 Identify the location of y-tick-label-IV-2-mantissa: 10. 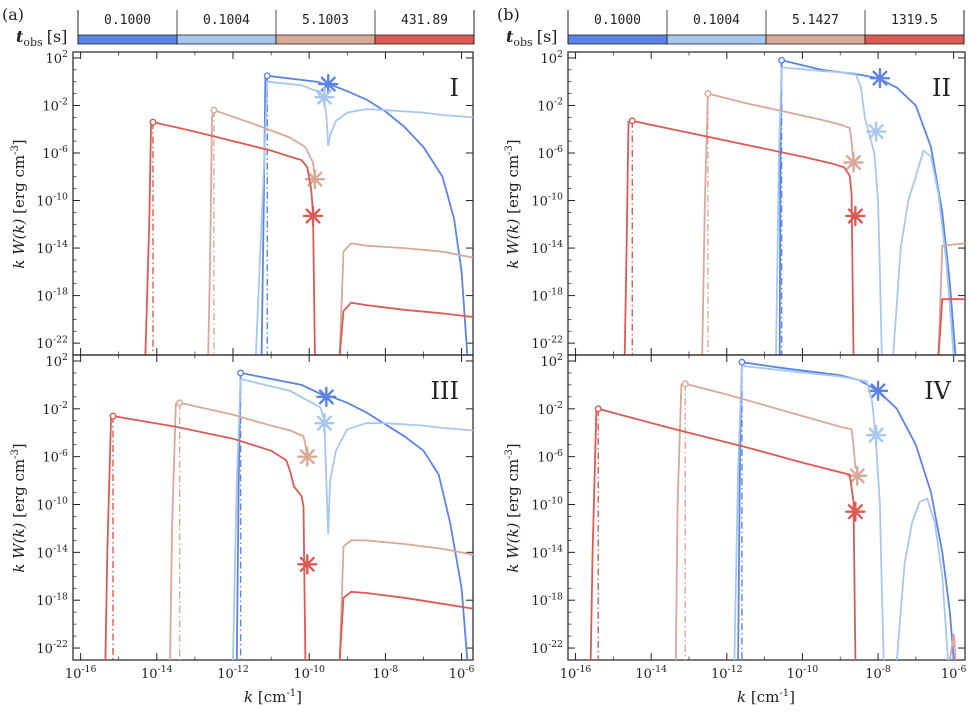
(545, 458).